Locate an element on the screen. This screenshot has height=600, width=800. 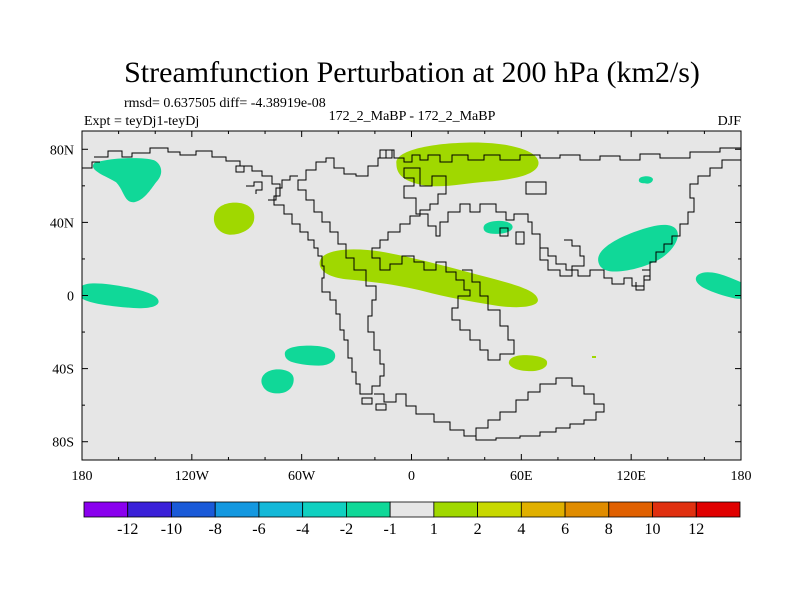
y-tick-label: 80S is located at coordinates (63, 443).